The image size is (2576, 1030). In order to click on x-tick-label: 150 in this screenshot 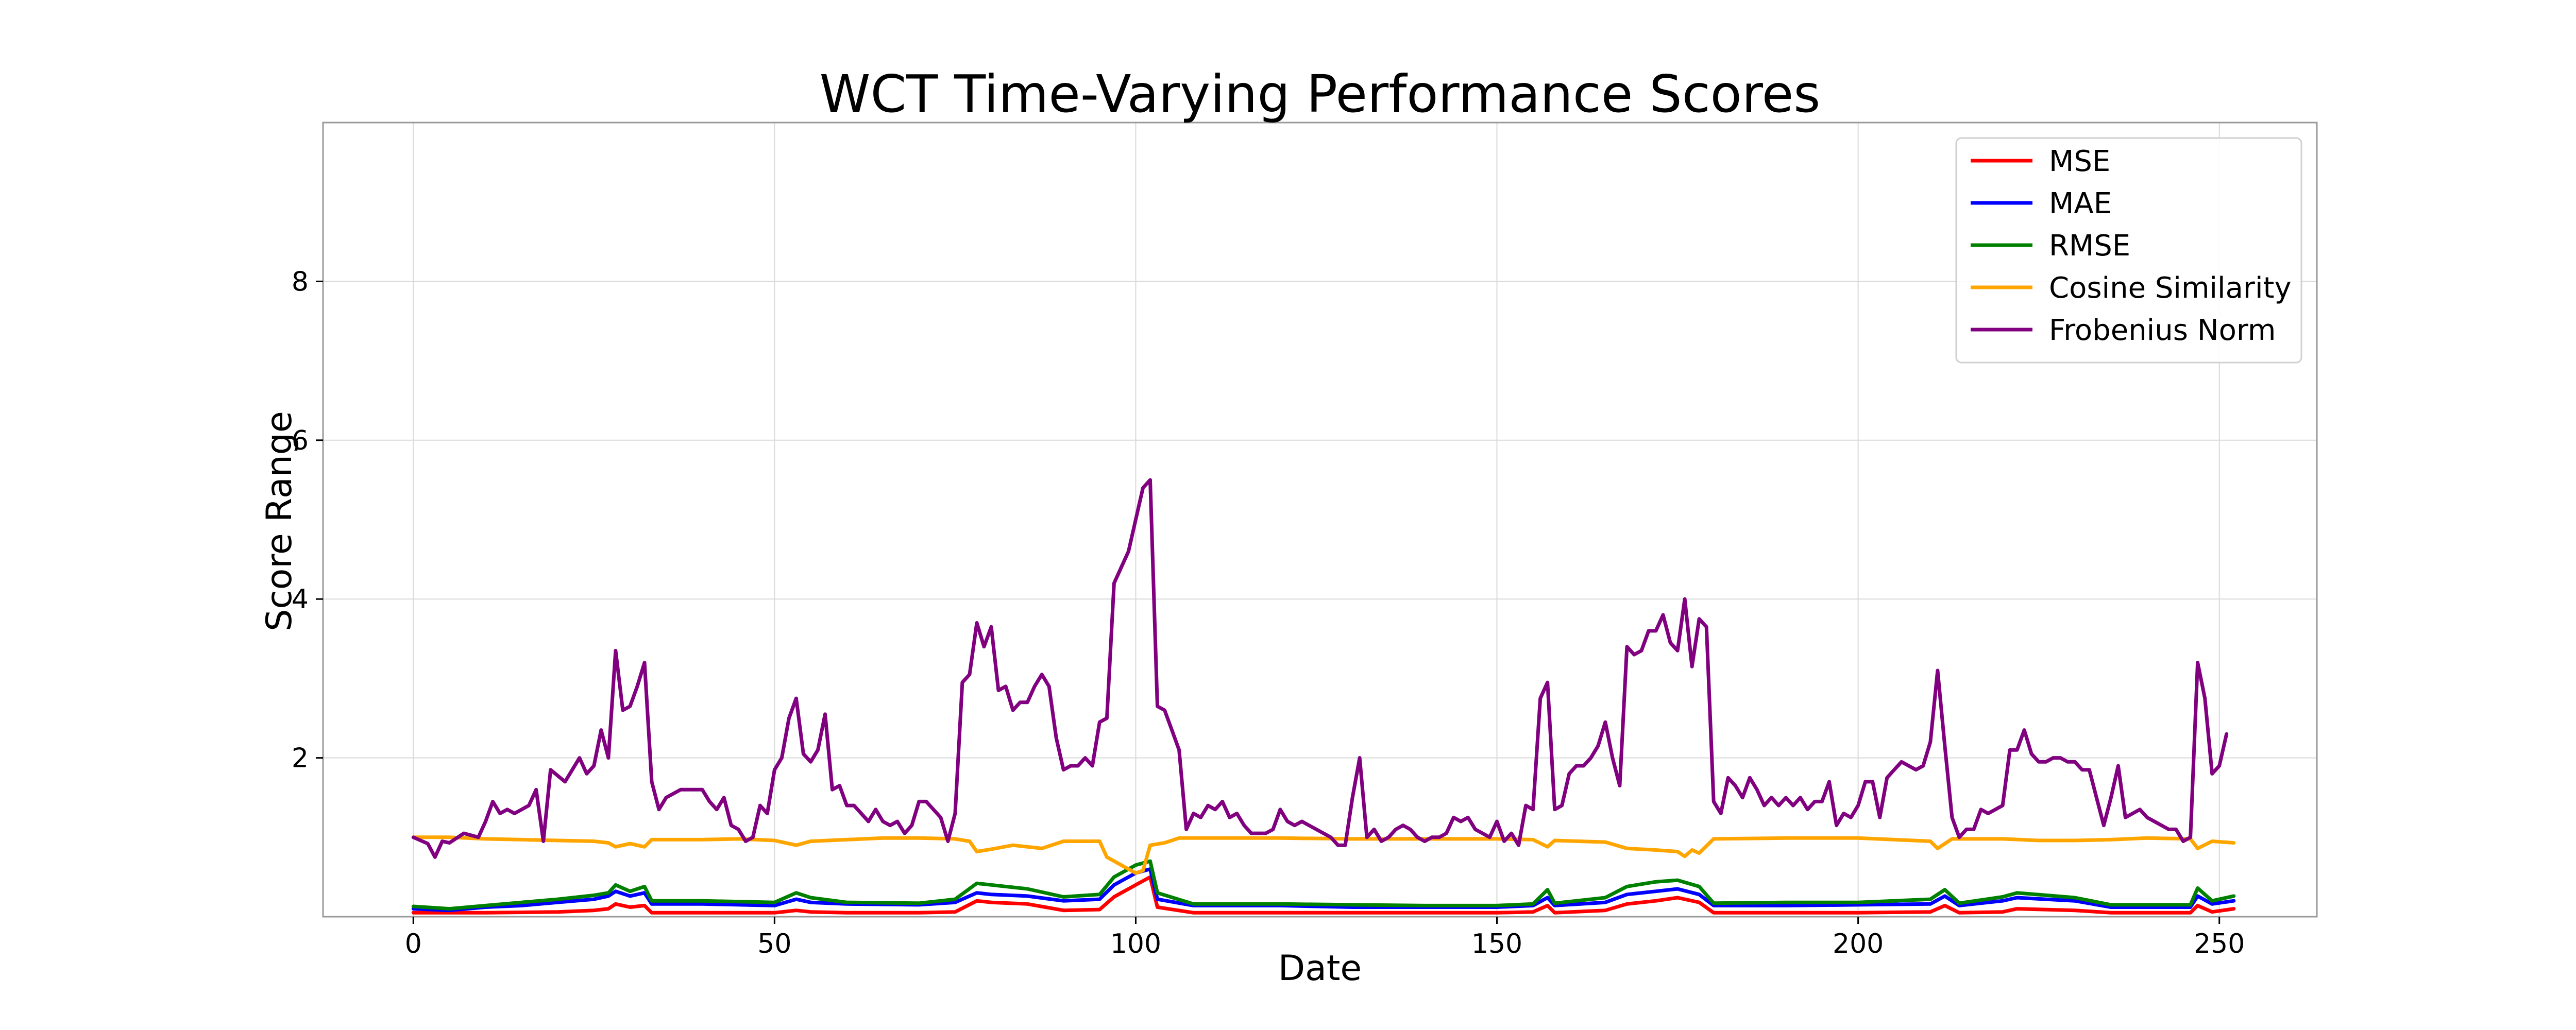, I will do `click(1496, 944)`.